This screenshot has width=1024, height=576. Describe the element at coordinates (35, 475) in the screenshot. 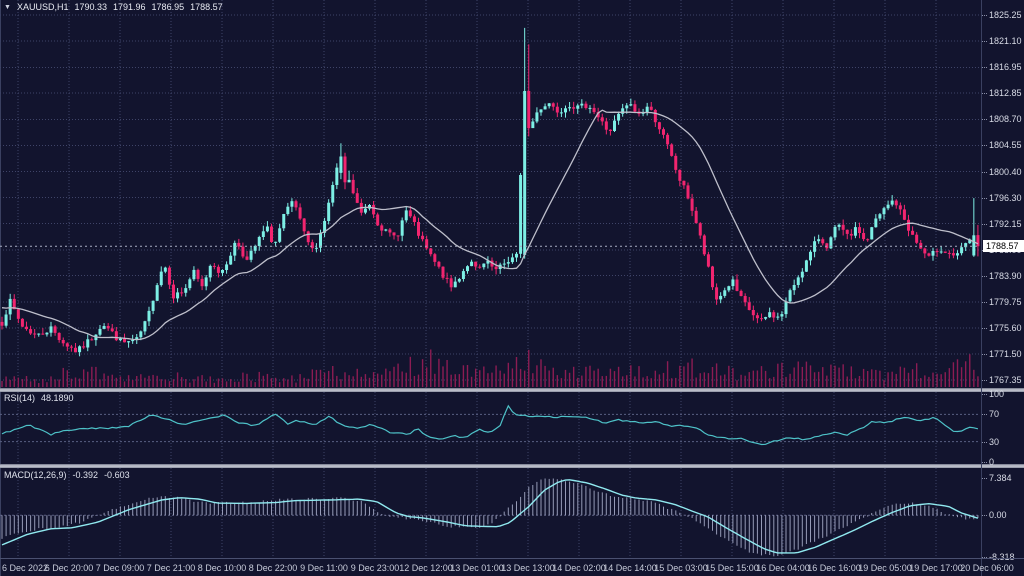

I see `macd-name: MACD(12,26,9)` at that location.